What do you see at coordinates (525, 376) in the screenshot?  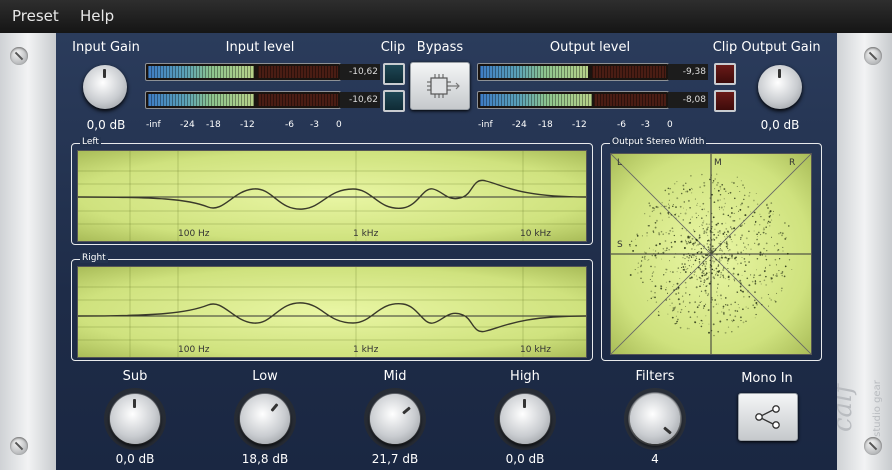 I see `high-label: High` at bounding box center [525, 376].